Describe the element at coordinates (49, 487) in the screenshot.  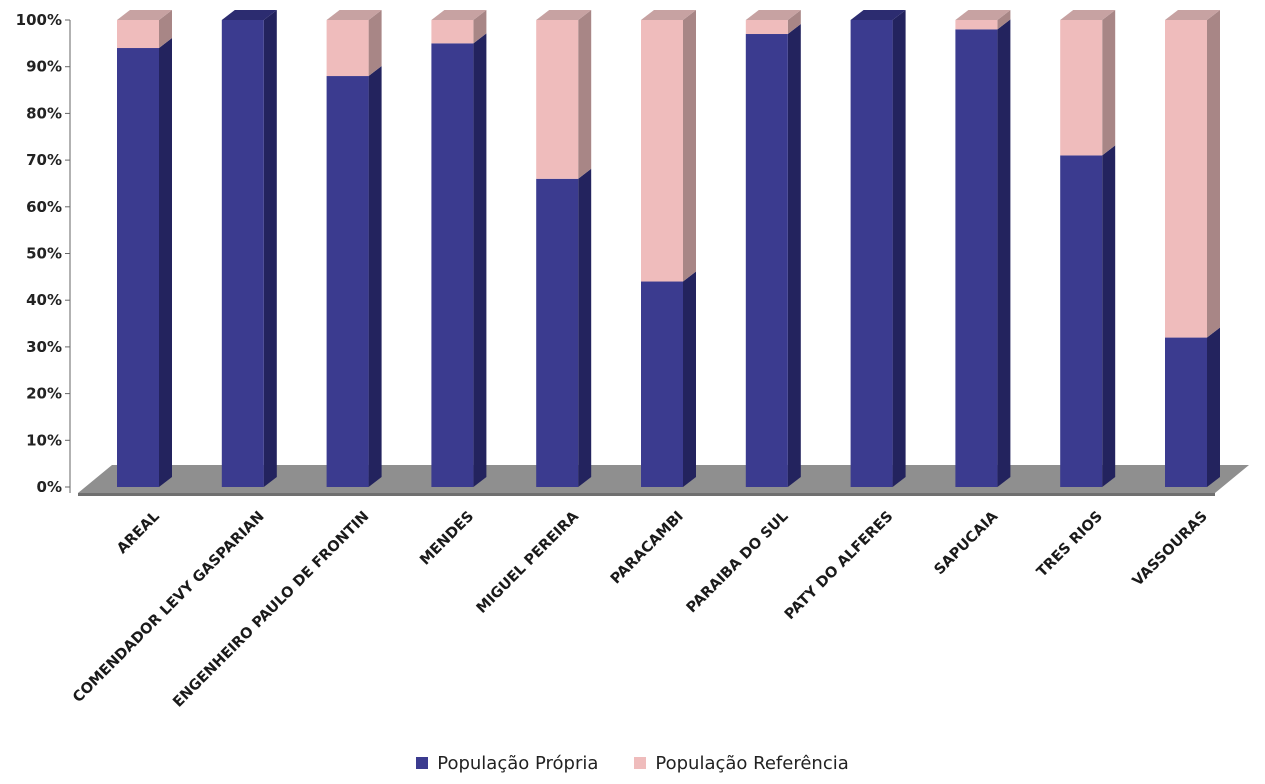
I see `y-tick-label: 0%` at that location.